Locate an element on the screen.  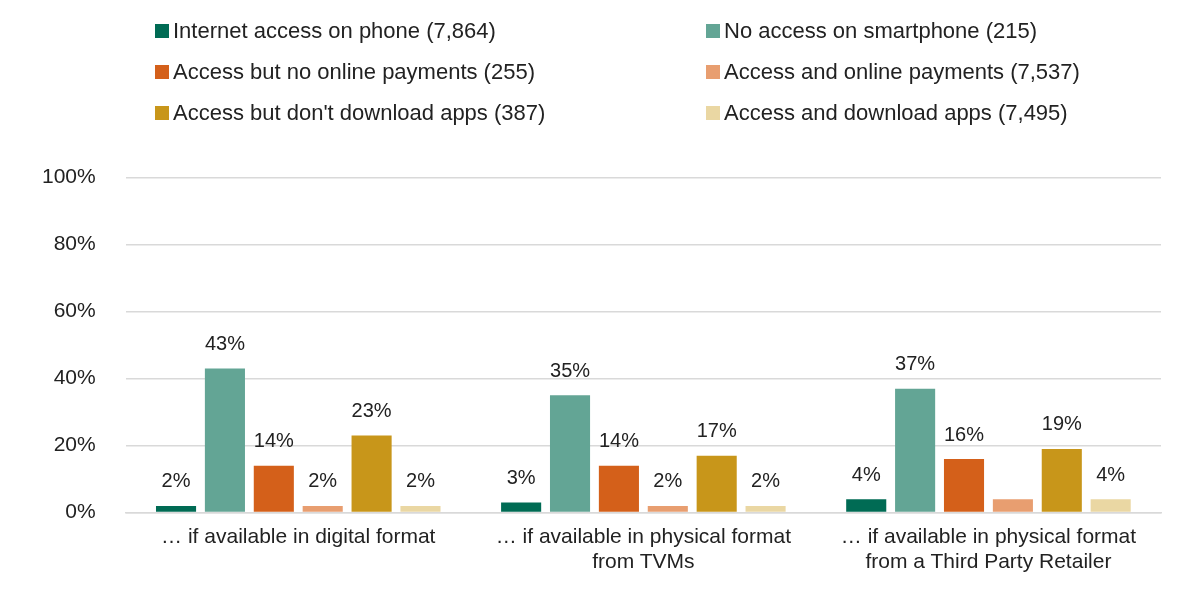
data-label: 35% is located at coordinates (570, 369).